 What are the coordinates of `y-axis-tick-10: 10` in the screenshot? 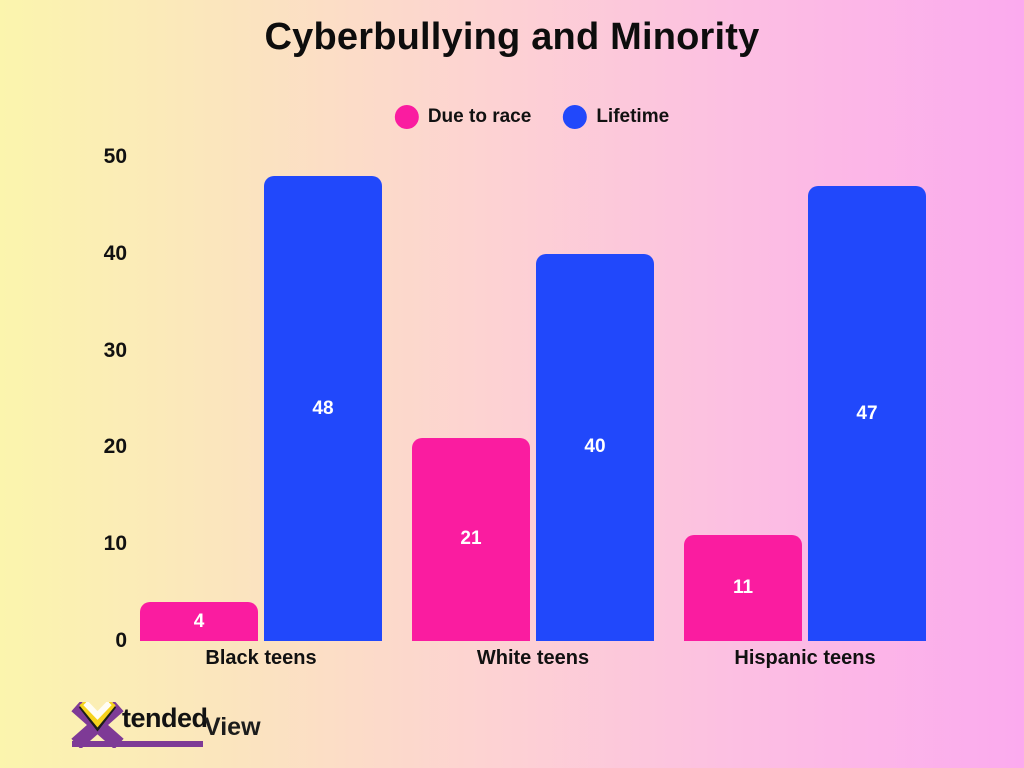 It's located at (115, 544).